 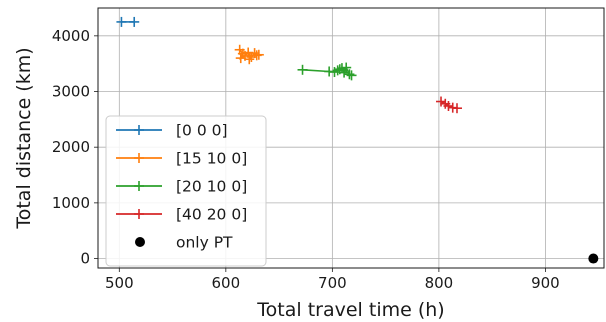 I want to click on x-tick-label: 600, so click(x=226, y=283).